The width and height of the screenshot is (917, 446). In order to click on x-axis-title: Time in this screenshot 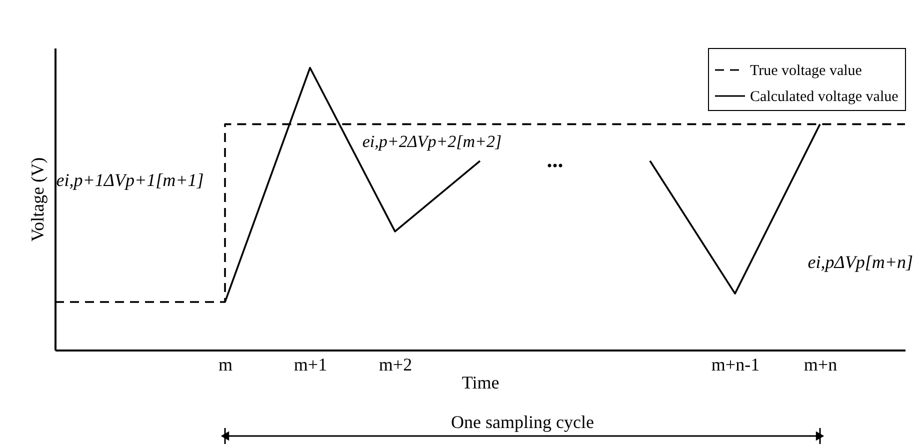, I will do `click(481, 382)`.